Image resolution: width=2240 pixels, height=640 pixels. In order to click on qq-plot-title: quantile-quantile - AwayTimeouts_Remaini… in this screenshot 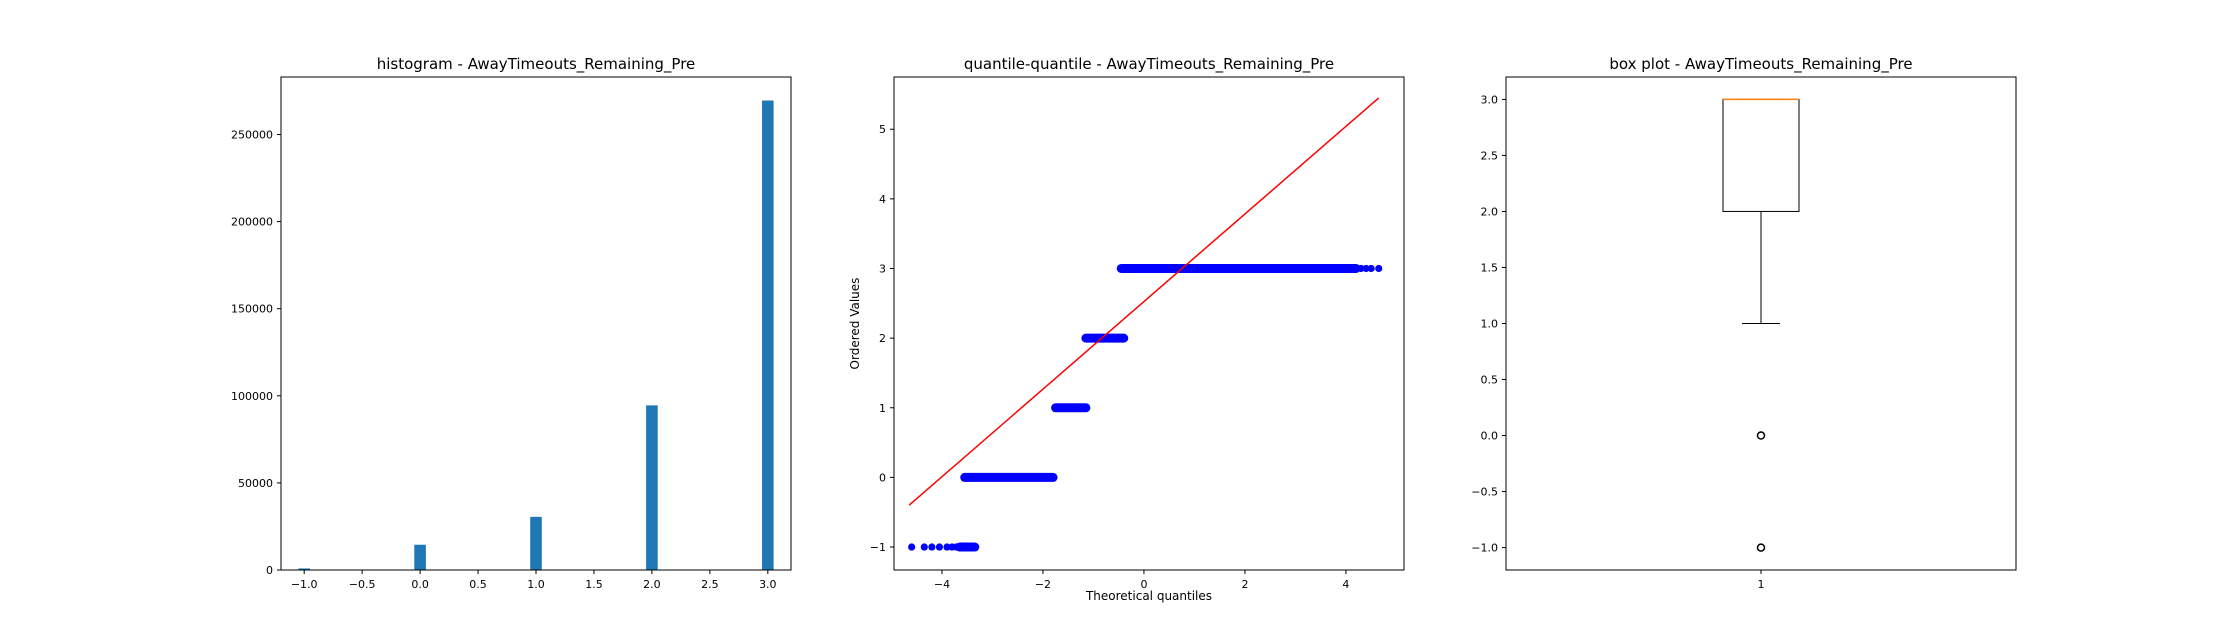, I will do `click(1149, 64)`.